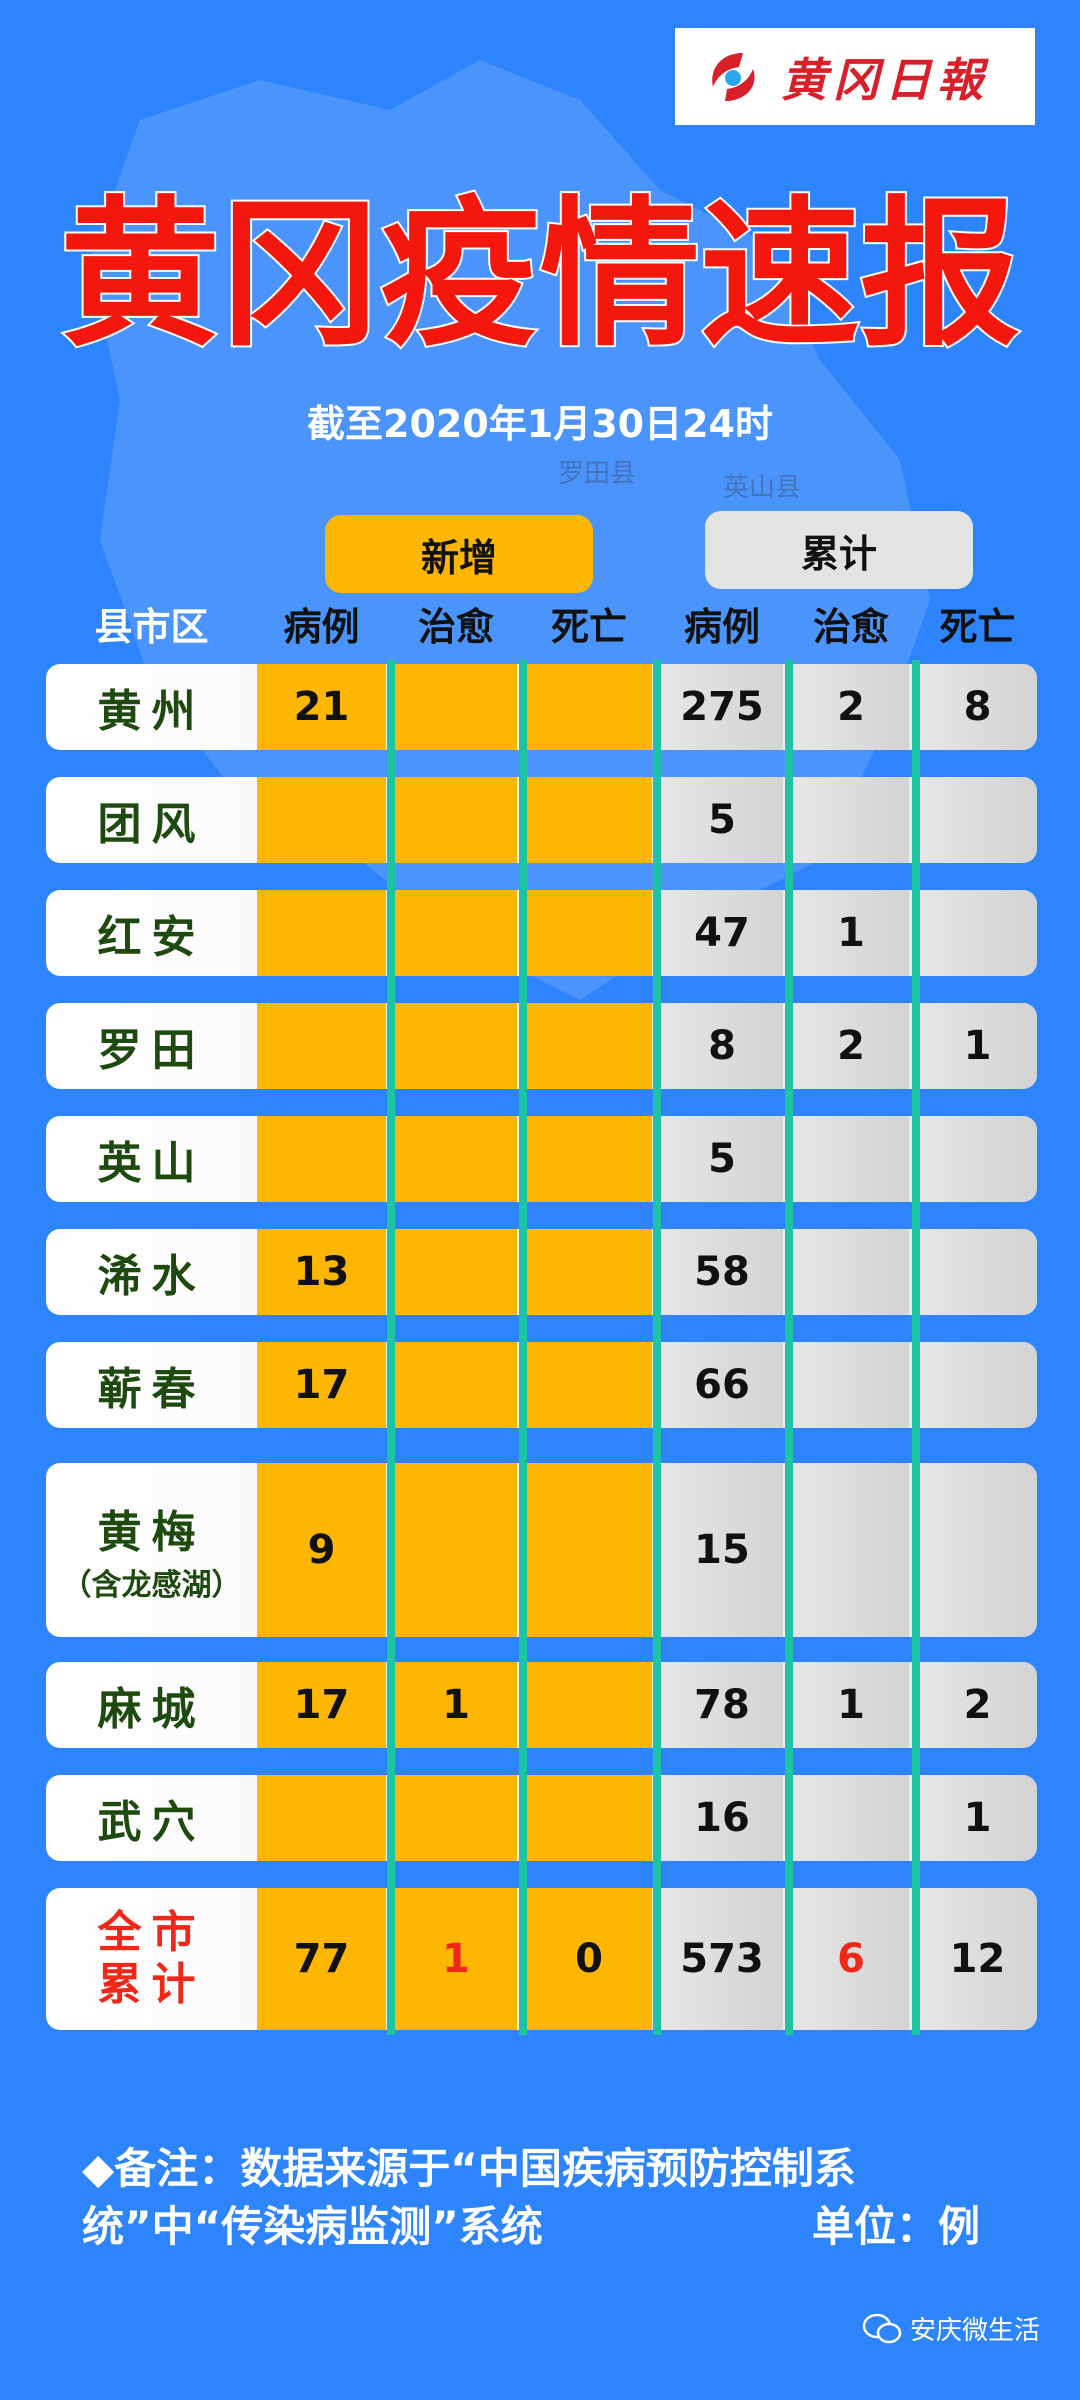 The width and height of the screenshot is (1080, 2400). Describe the element at coordinates (722, 1959) in the screenshot. I see `cell-cases: 573` at that location.